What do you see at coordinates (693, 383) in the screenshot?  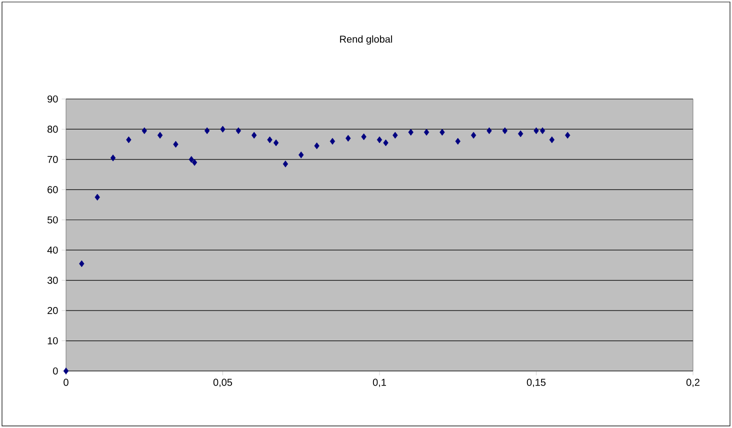 I see `x-tick-label: 0,2` at bounding box center [693, 383].